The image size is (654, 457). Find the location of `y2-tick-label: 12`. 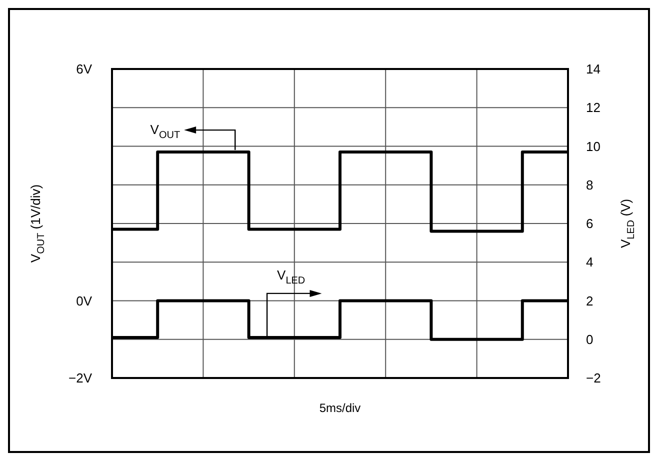

y2-tick-label: 12 is located at coordinates (593, 108).